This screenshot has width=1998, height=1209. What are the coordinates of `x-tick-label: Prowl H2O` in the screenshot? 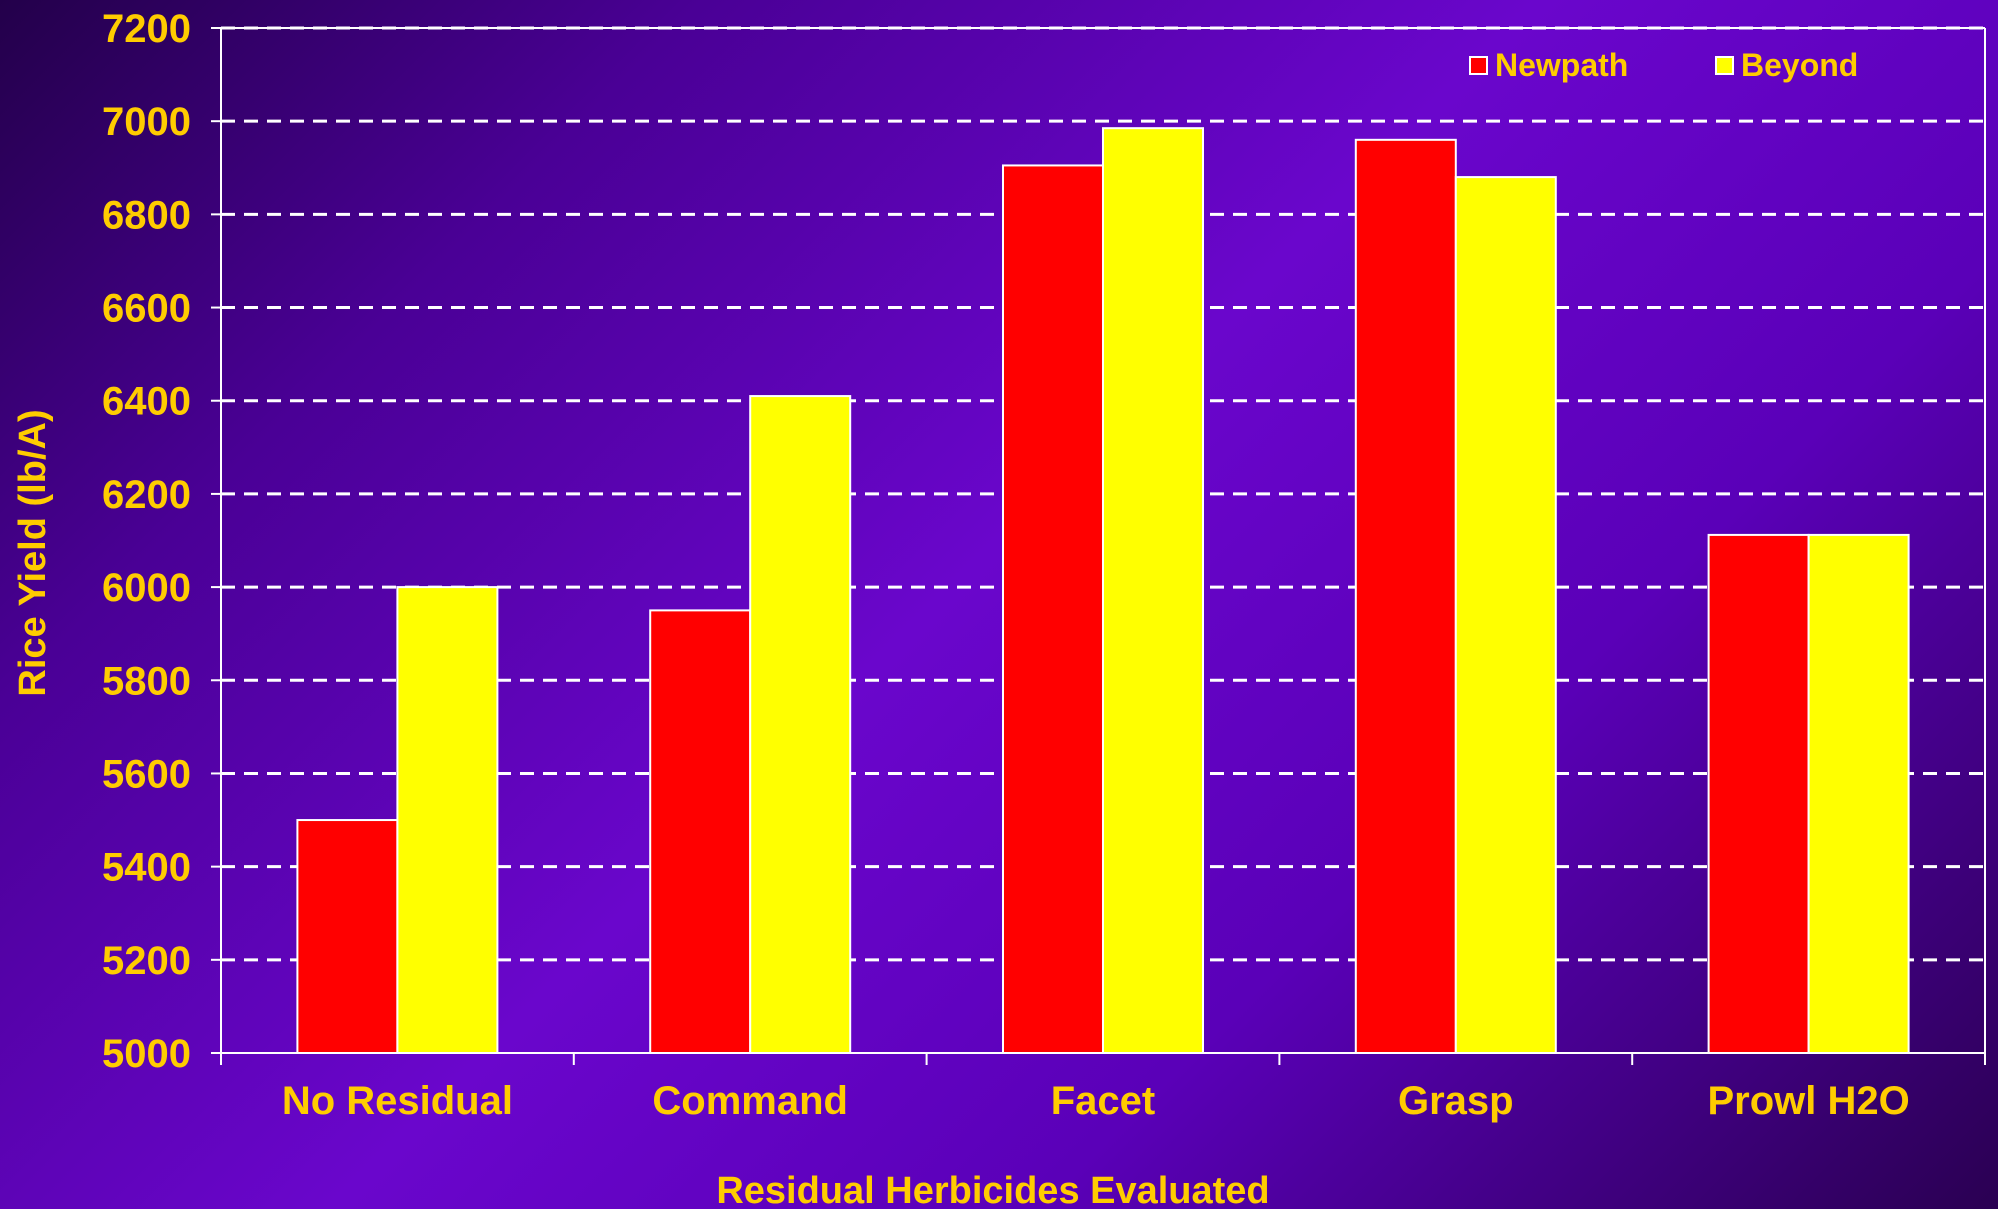 It's located at (1808, 1101).